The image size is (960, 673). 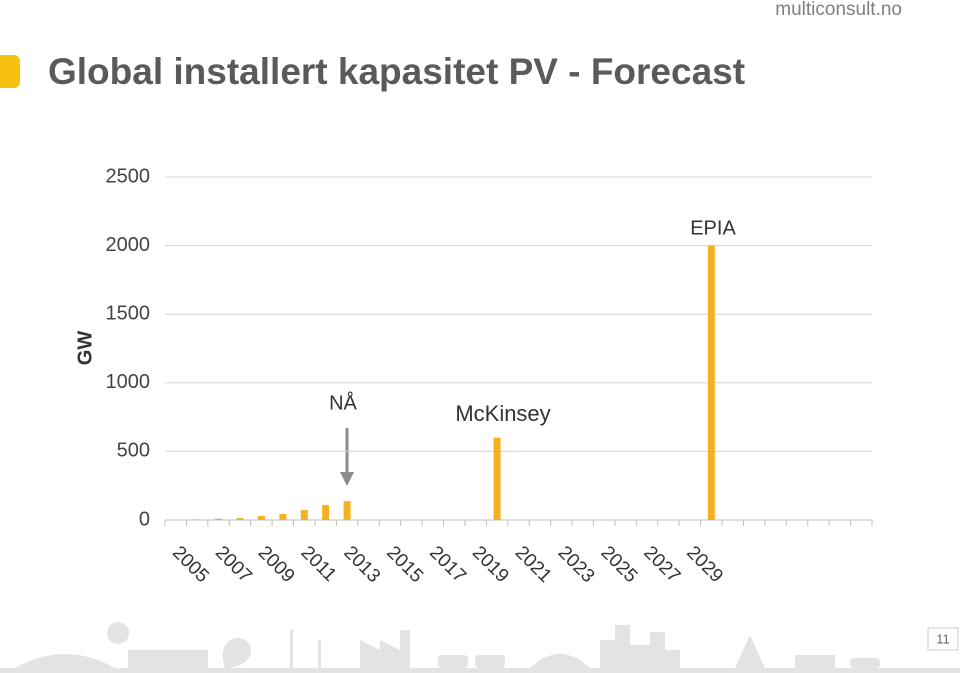 I want to click on annotation: EPIA, so click(x=713, y=228).